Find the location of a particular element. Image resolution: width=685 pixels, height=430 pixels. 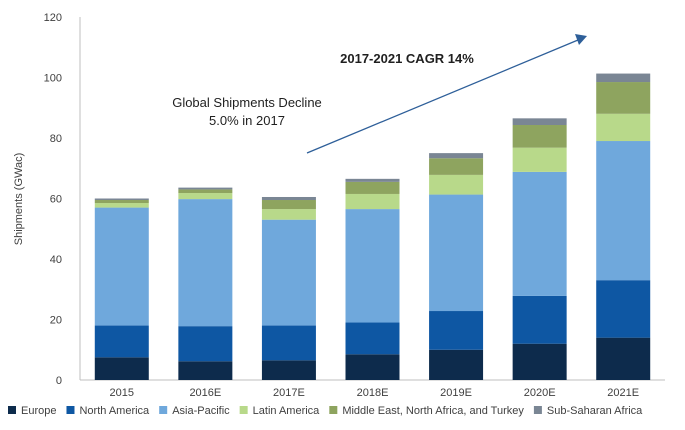

y-tick-label-0: 0 is located at coordinates (59, 381).